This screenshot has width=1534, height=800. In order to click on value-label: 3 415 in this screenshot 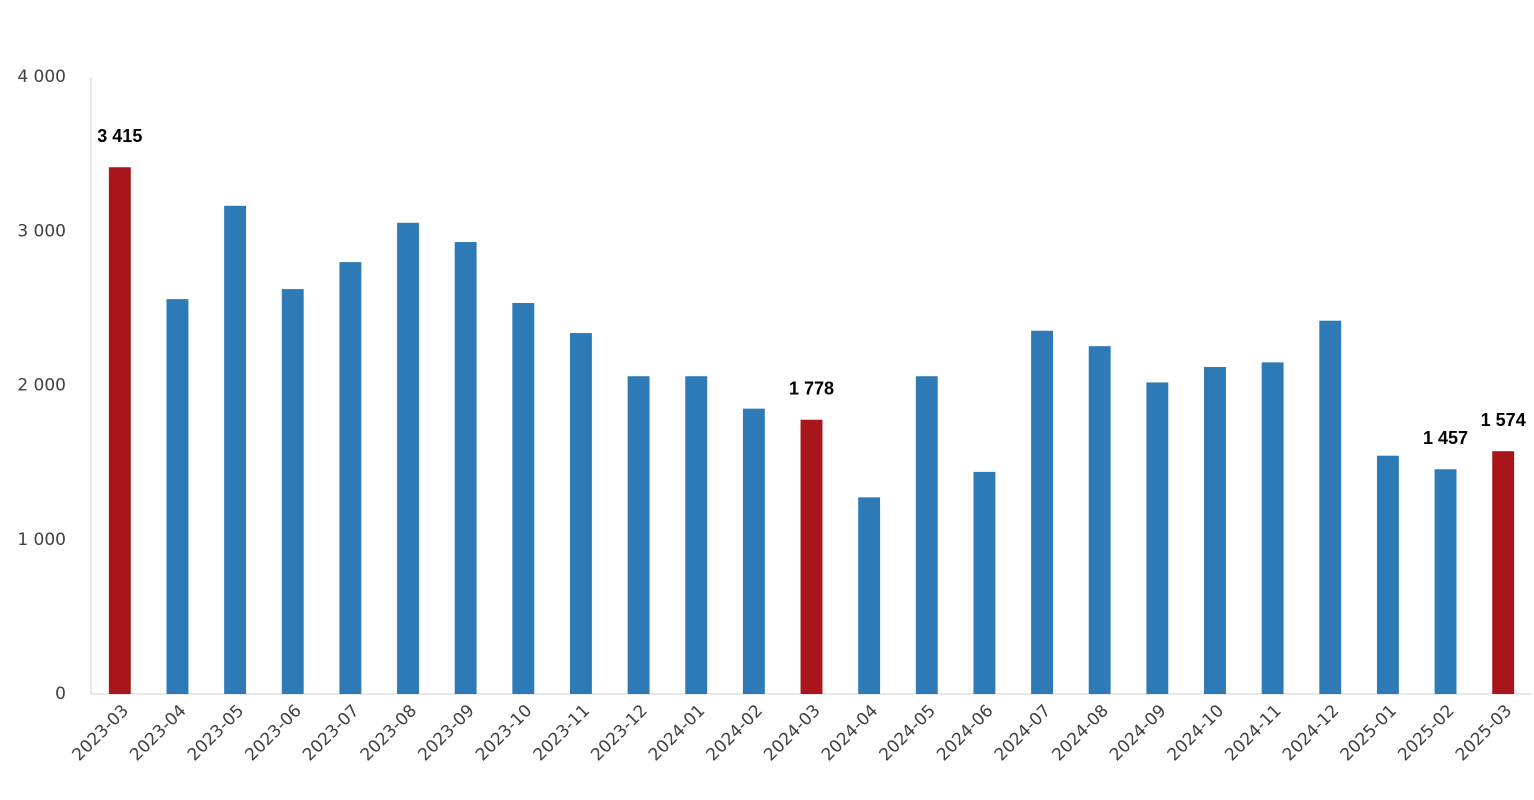, I will do `click(119, 136)`.